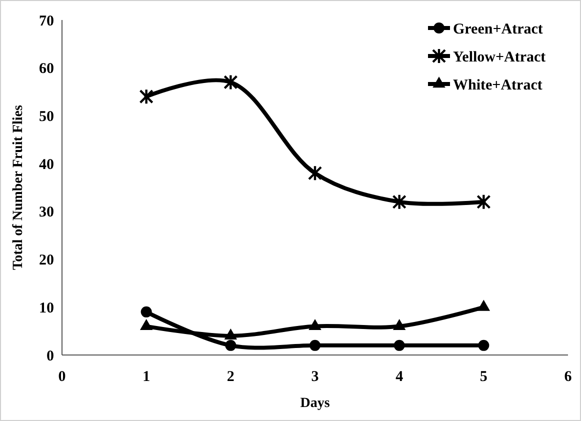  What do you see at coordinates (400, 377) in the screenshot?
I see `x-tick-label: 4` at bounding box center [400, 377].